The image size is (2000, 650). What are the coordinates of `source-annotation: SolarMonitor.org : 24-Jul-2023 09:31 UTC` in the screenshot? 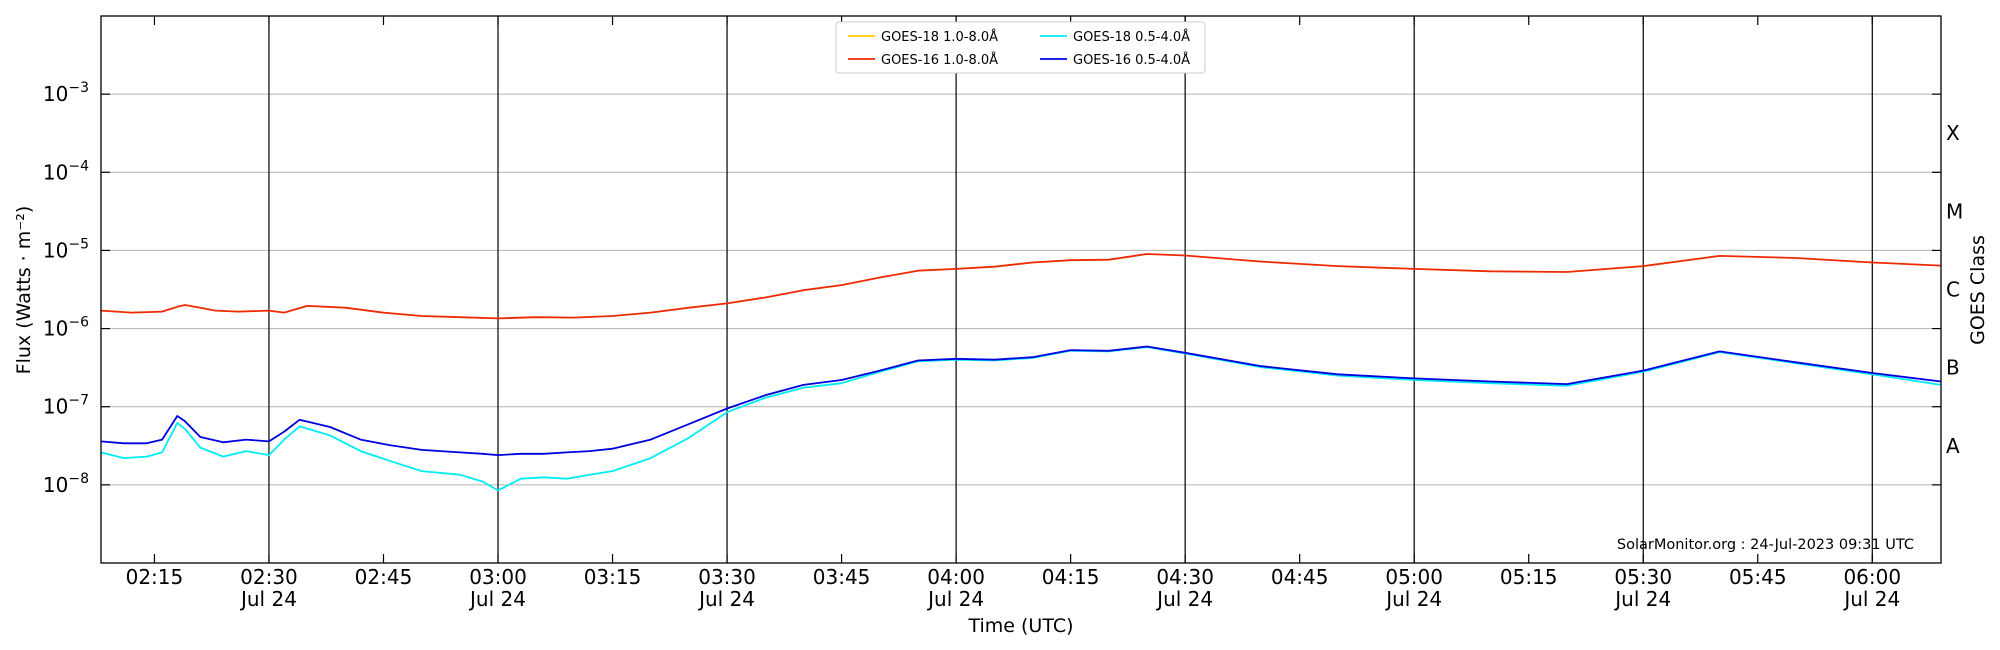 It's located at (1765, 545).